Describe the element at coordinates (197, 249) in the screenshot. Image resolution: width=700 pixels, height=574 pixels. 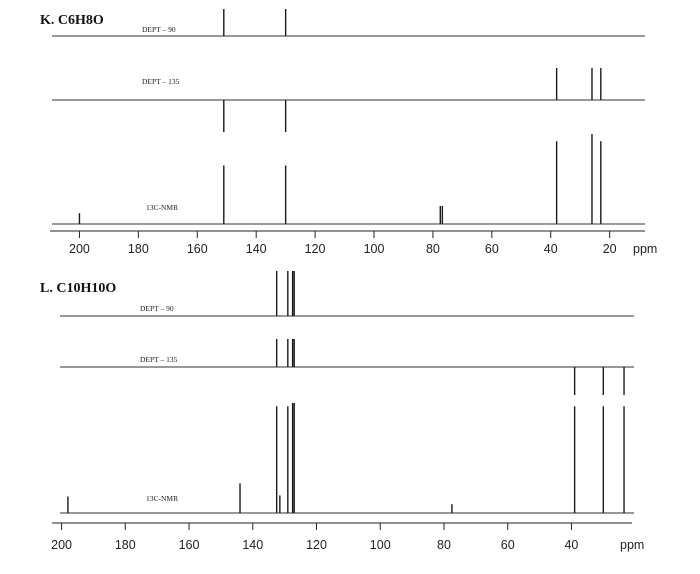
I see `panel-k-tick-label: 160` at that location.